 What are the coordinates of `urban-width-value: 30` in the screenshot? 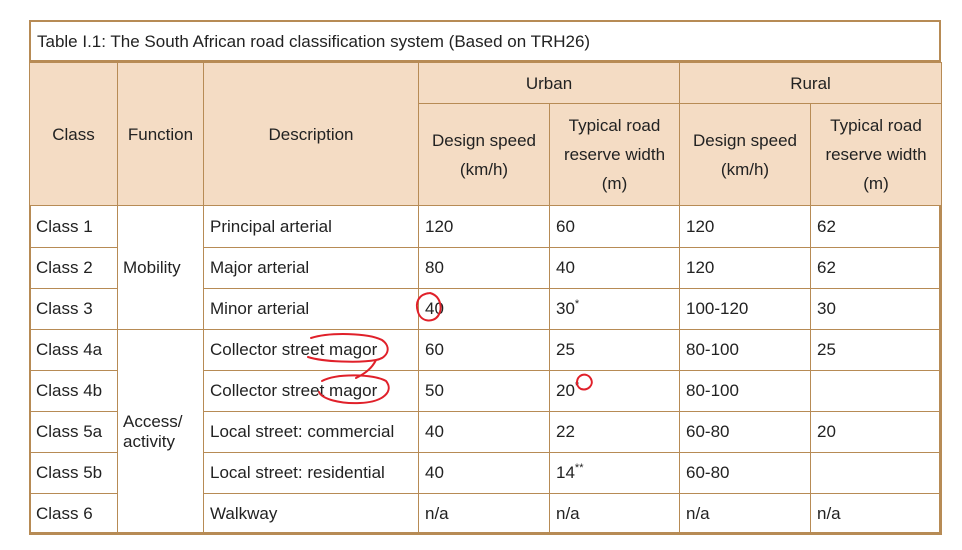 It's located at (565, 308).